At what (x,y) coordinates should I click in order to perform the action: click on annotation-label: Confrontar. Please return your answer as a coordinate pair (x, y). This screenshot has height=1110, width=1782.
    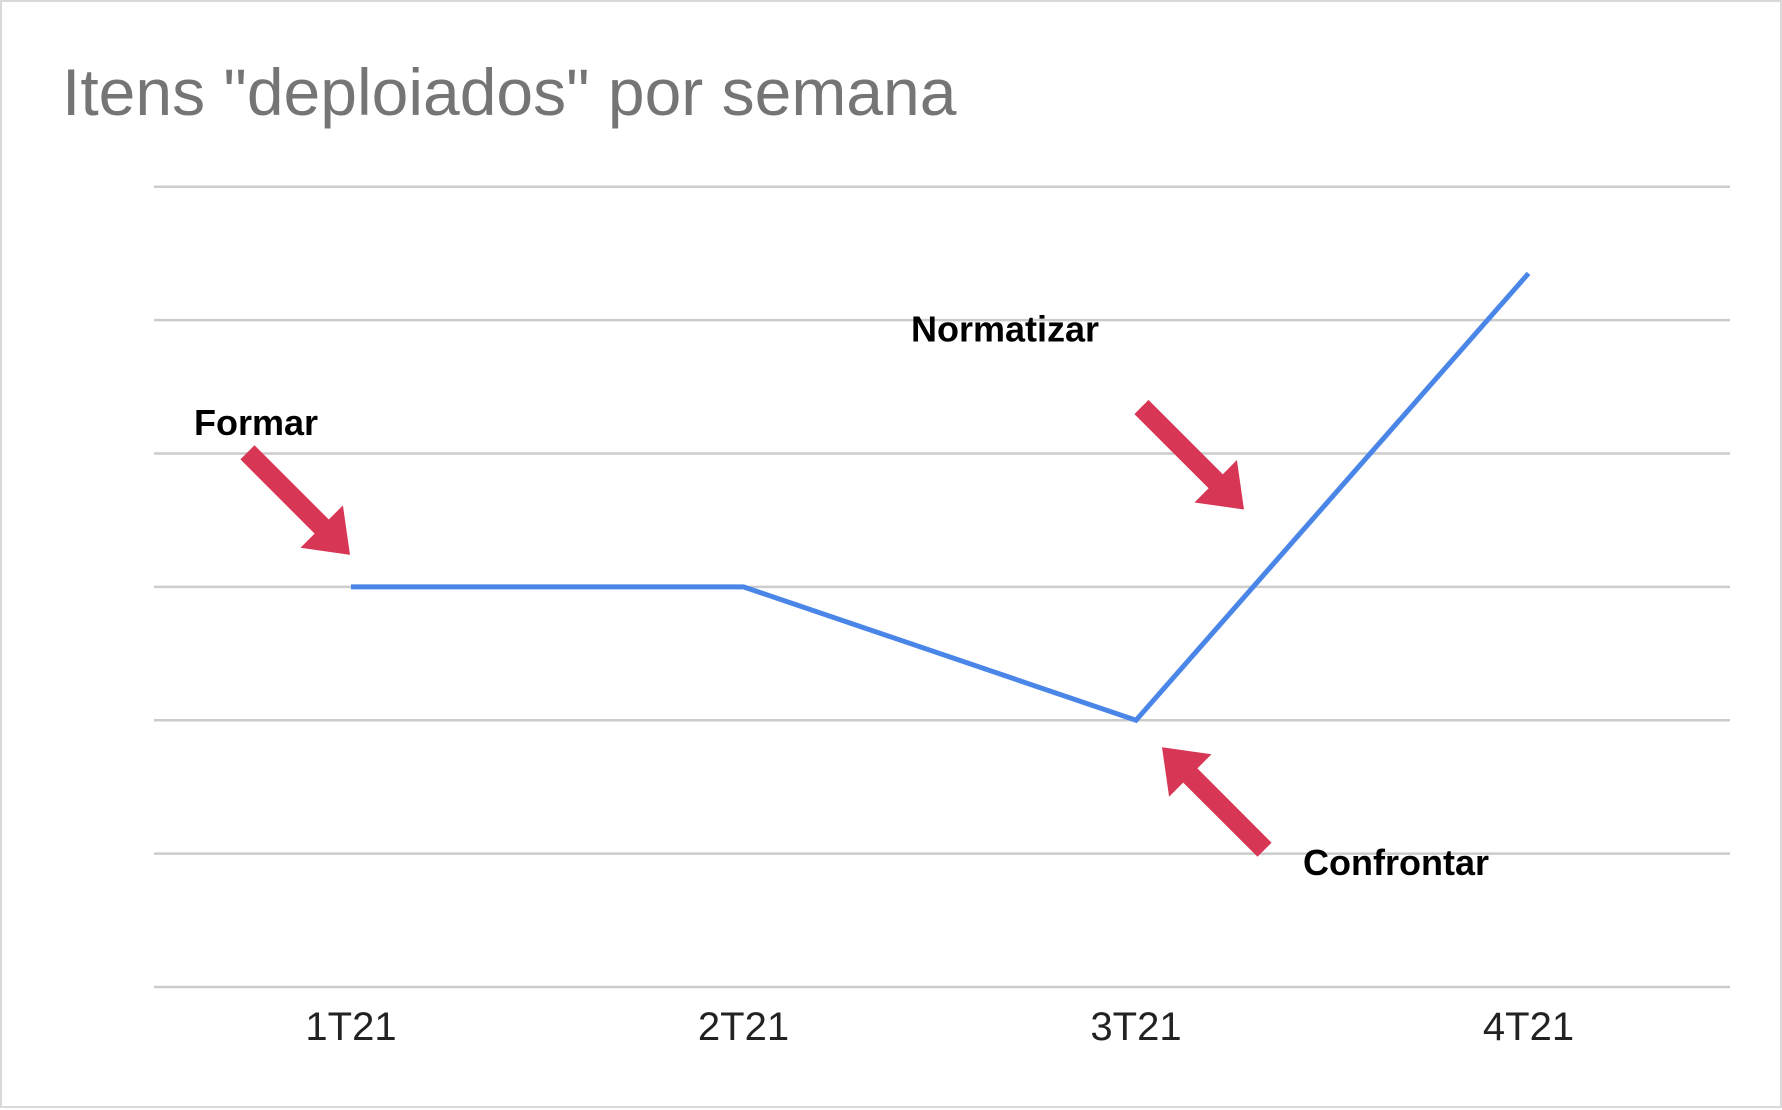
    Looking at the image, I should click on (1396, 862).